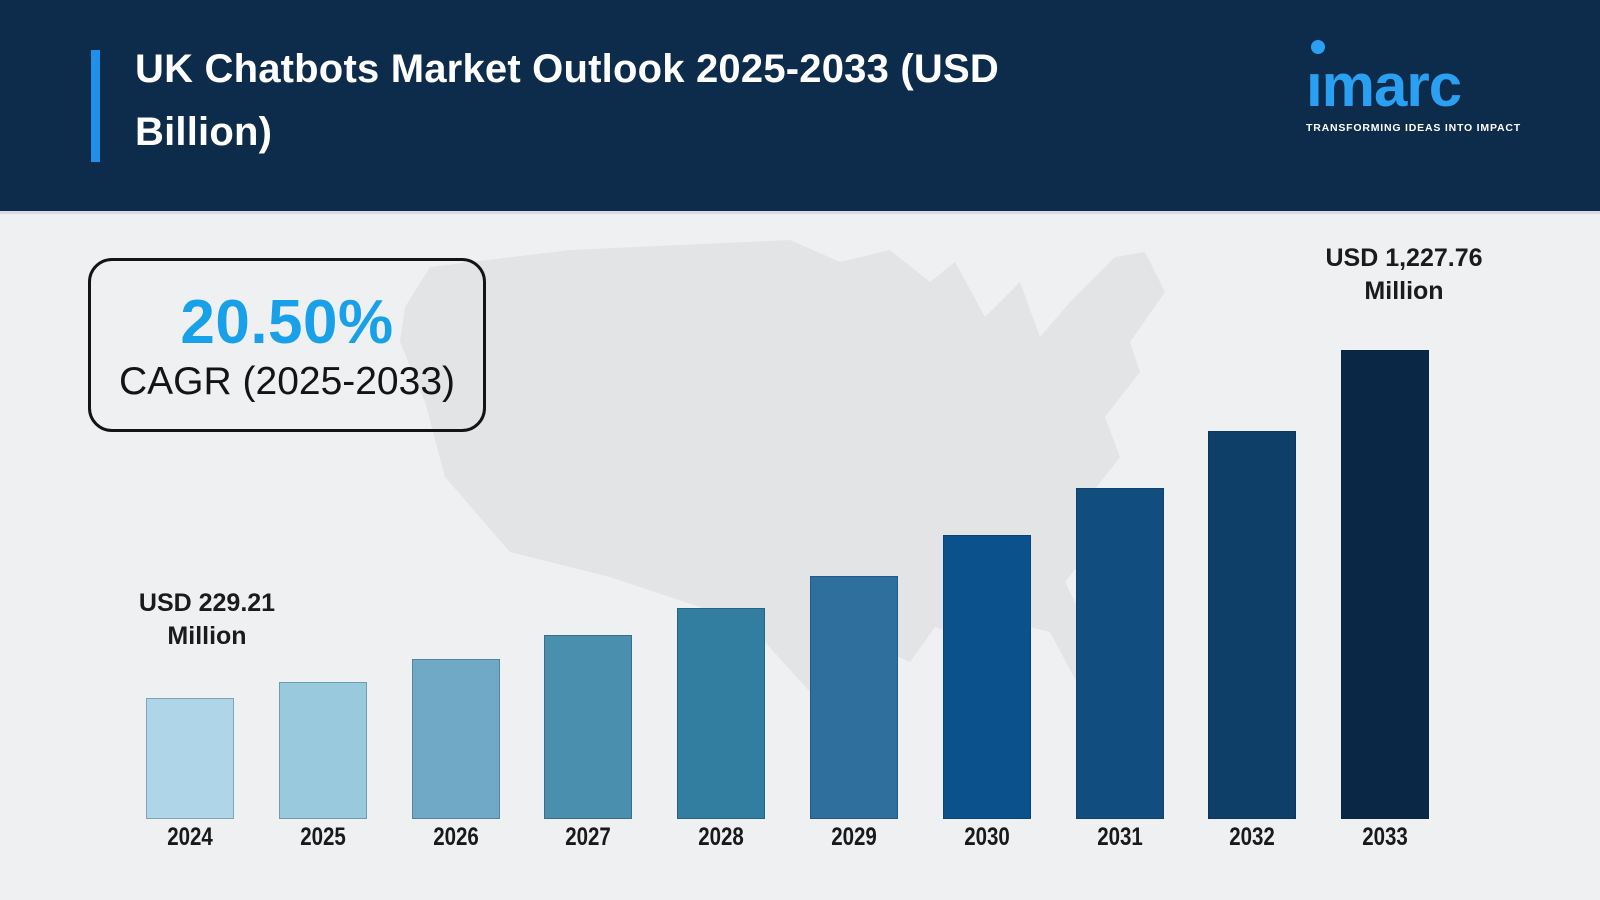  What do you see at coordinates (207, 636) in the screenshot?
I see `first-bar-value-line2: Million` at bounding box center [207, 636].